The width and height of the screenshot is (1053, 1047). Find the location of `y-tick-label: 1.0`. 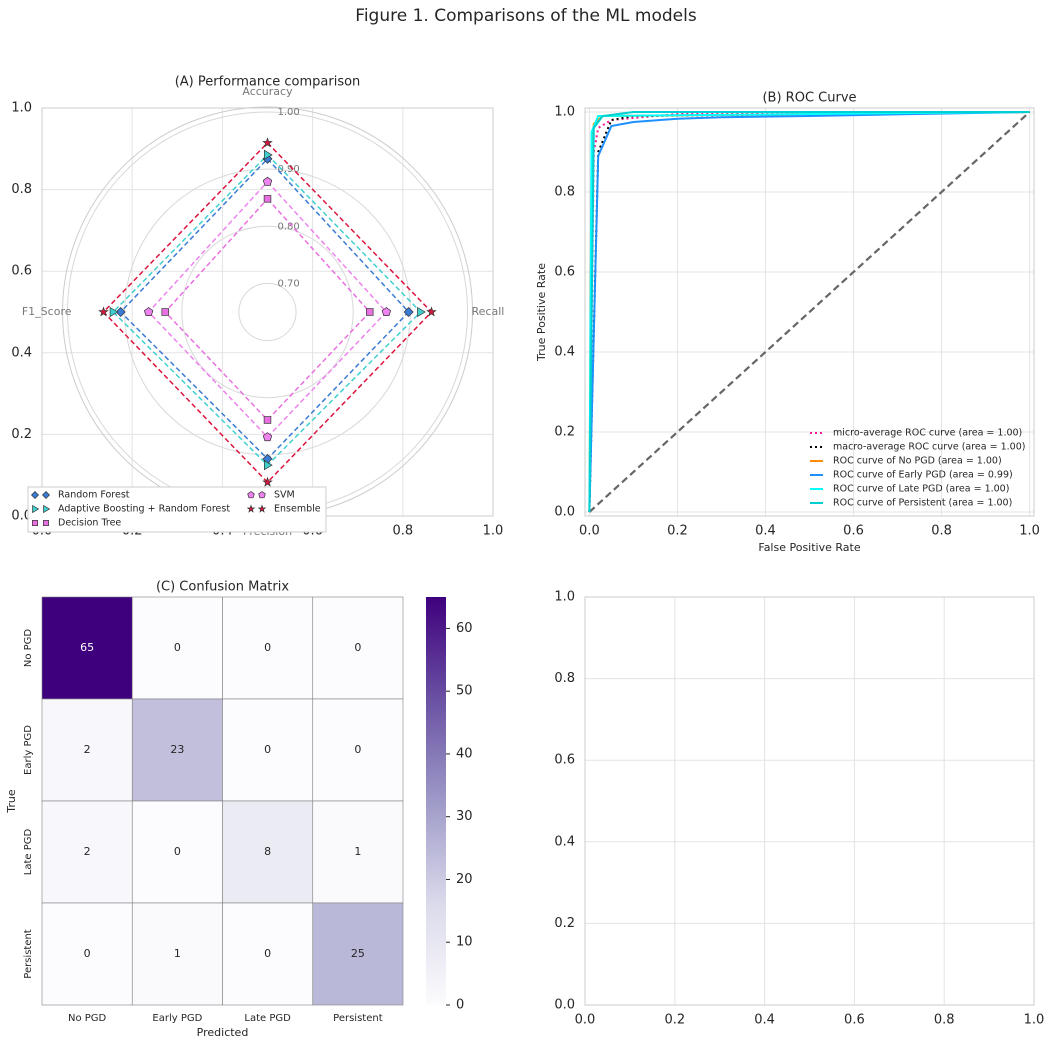

y-tick-label: 1.0 is located at coordinates (21, 108).